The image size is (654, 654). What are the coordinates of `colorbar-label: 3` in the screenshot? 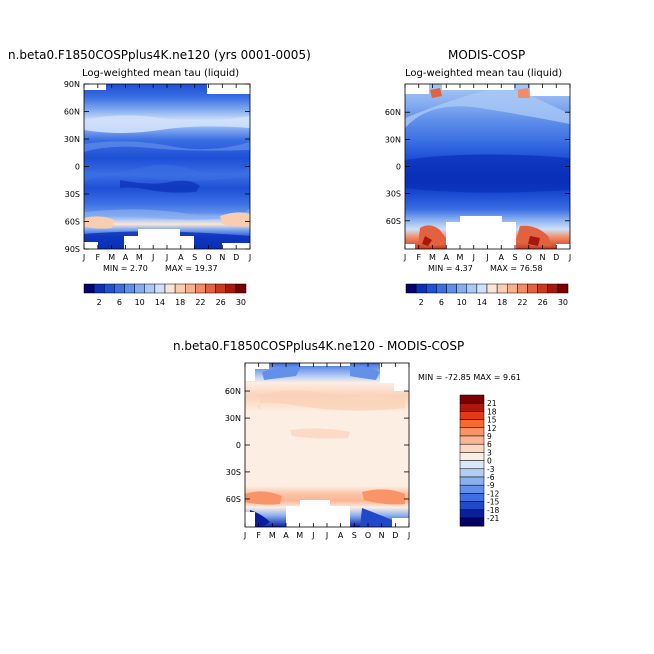 It's located at (489, 452).